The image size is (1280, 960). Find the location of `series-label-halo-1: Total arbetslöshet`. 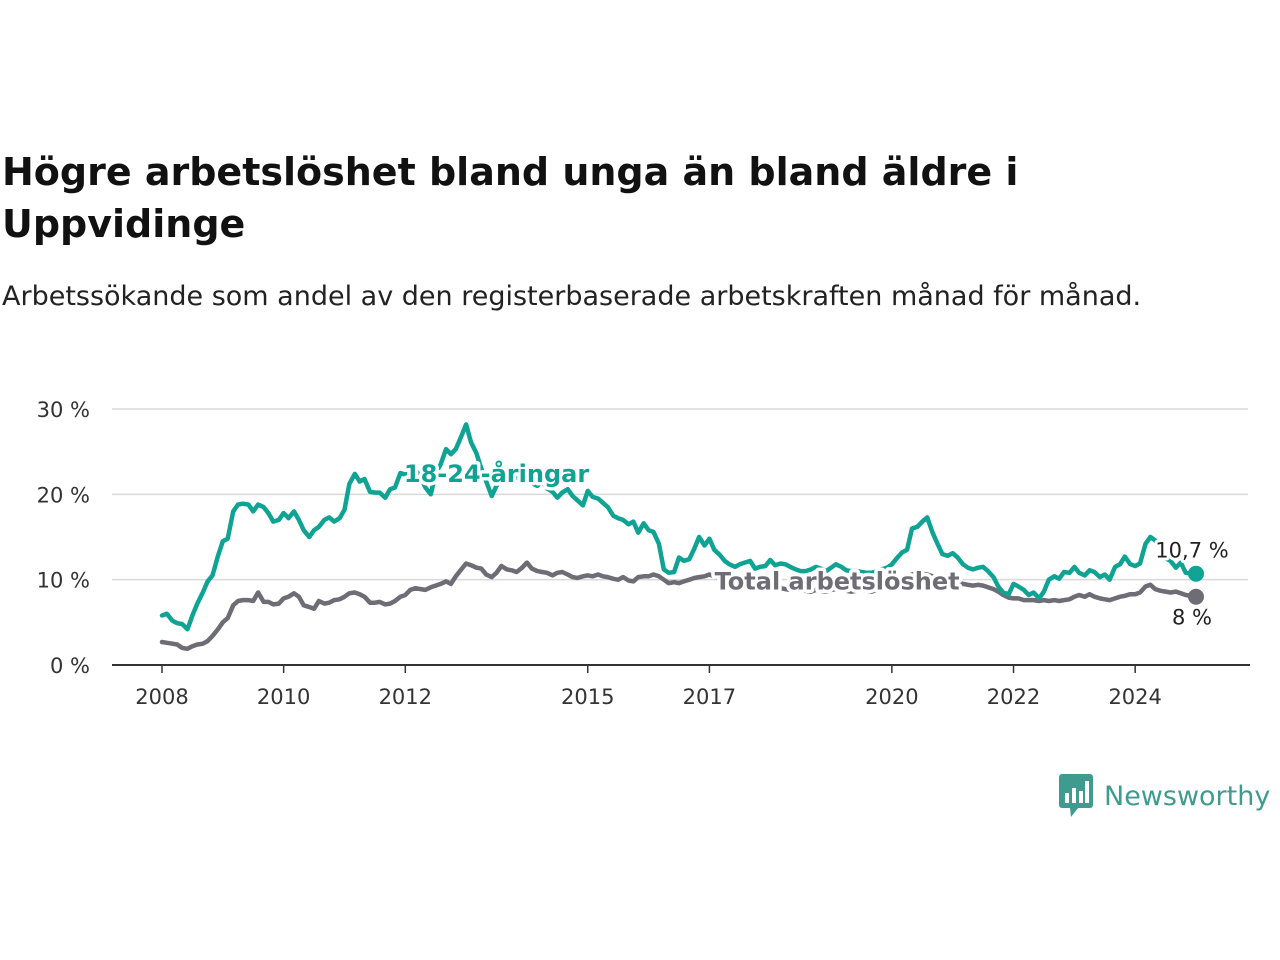

series-label-halo-1: Total arbetslöshet is located at coordinates (837, 581).